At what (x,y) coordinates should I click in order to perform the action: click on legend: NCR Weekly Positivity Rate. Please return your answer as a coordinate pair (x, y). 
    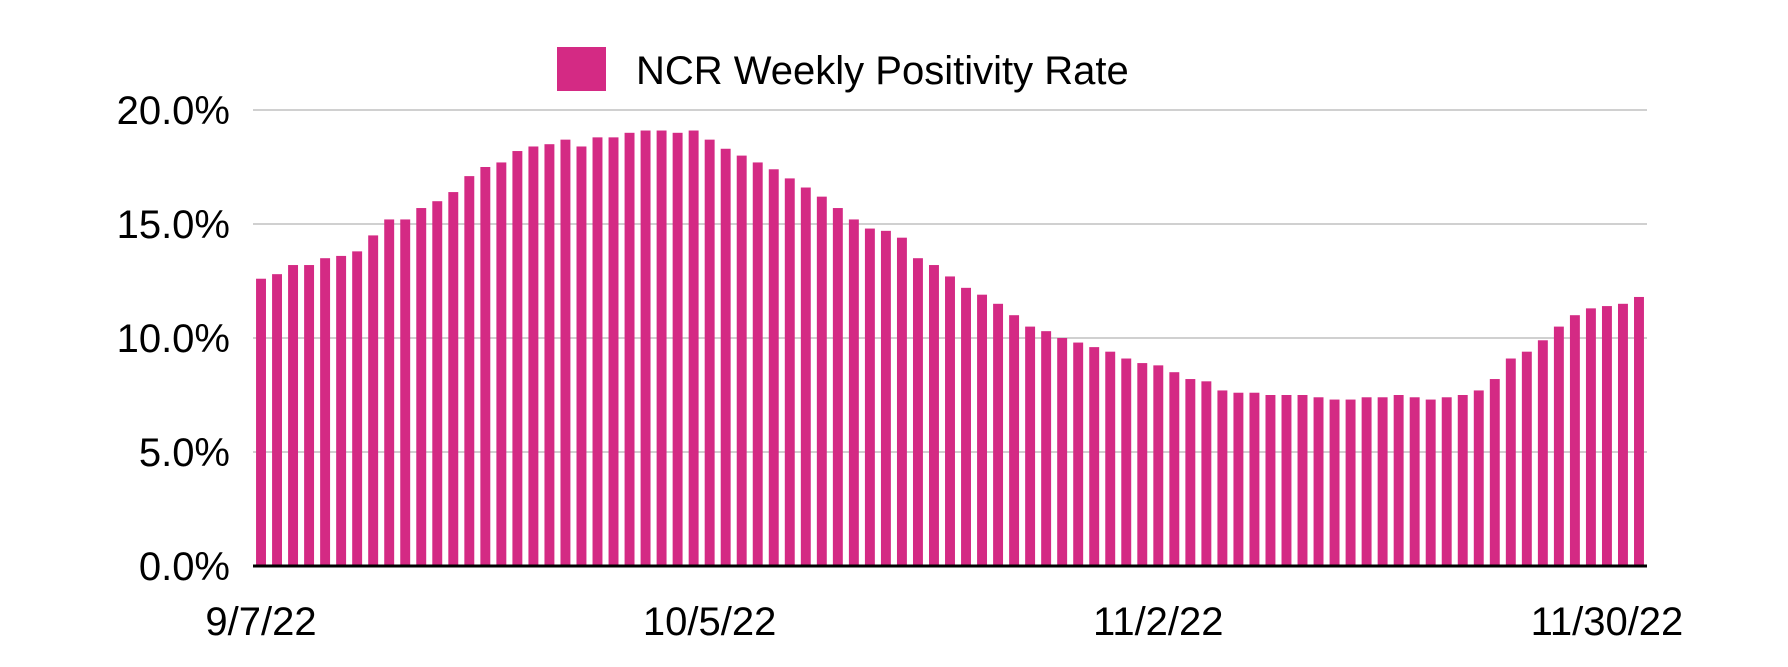
    Looking at the image, I should click on (843, 70).